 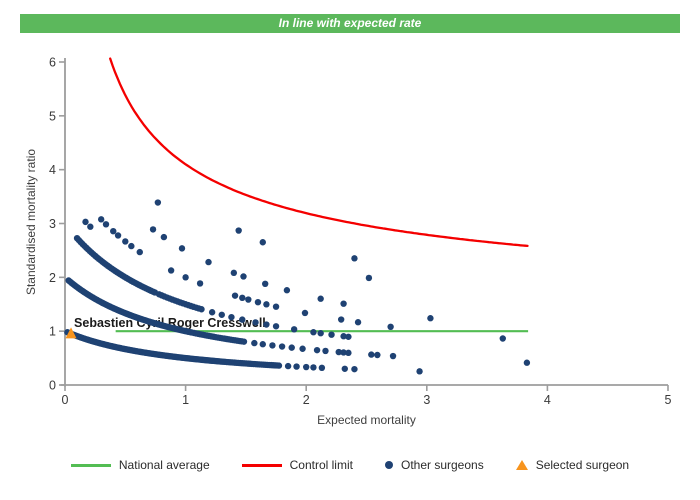 What do you see at coordinates (261, 465) in the screenshot?
I see `control-limit-line-icon` at bounding box center [261, 465].